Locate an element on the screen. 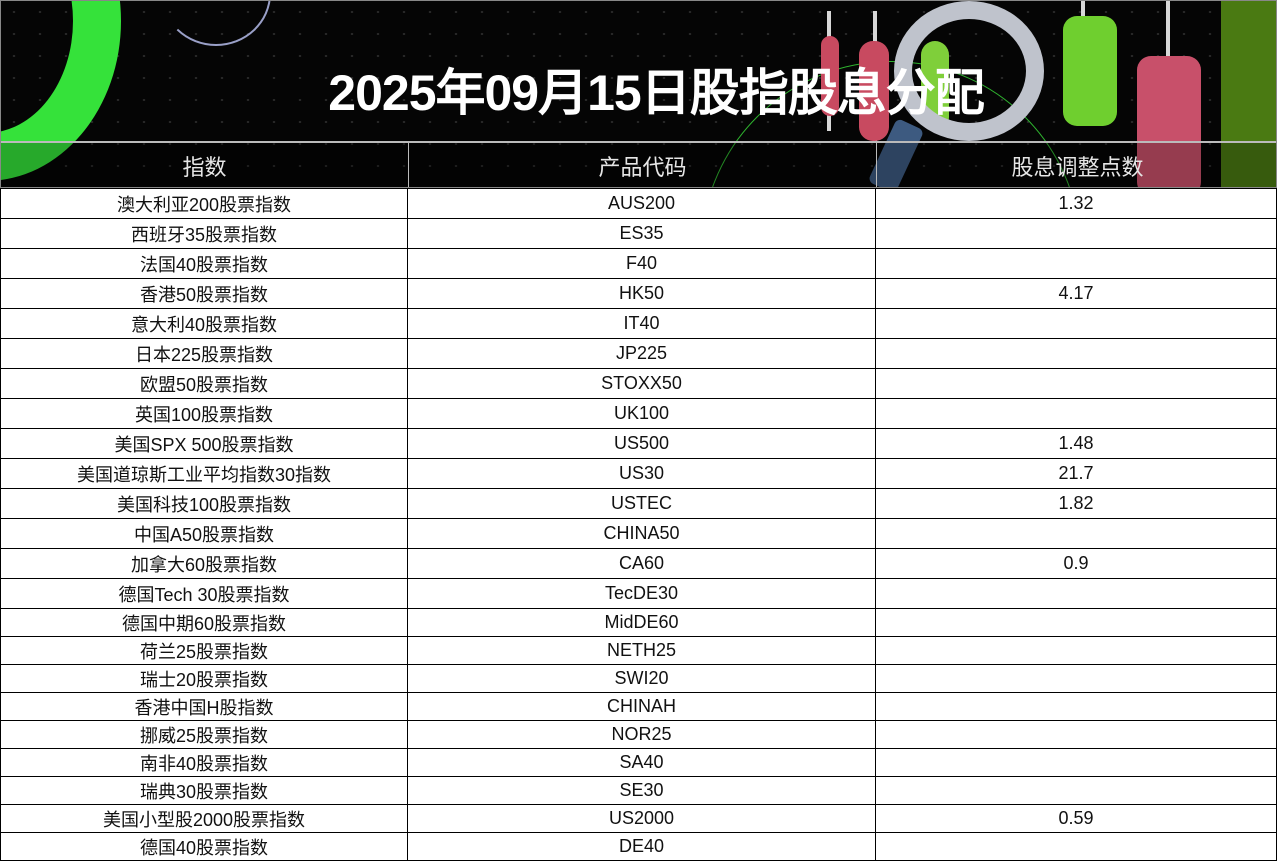 Image resolution: width=1277 pixels, height=862 pixels. table-row: 瑞士20股票指数 SWI20 is located at coordinates (638, 678).